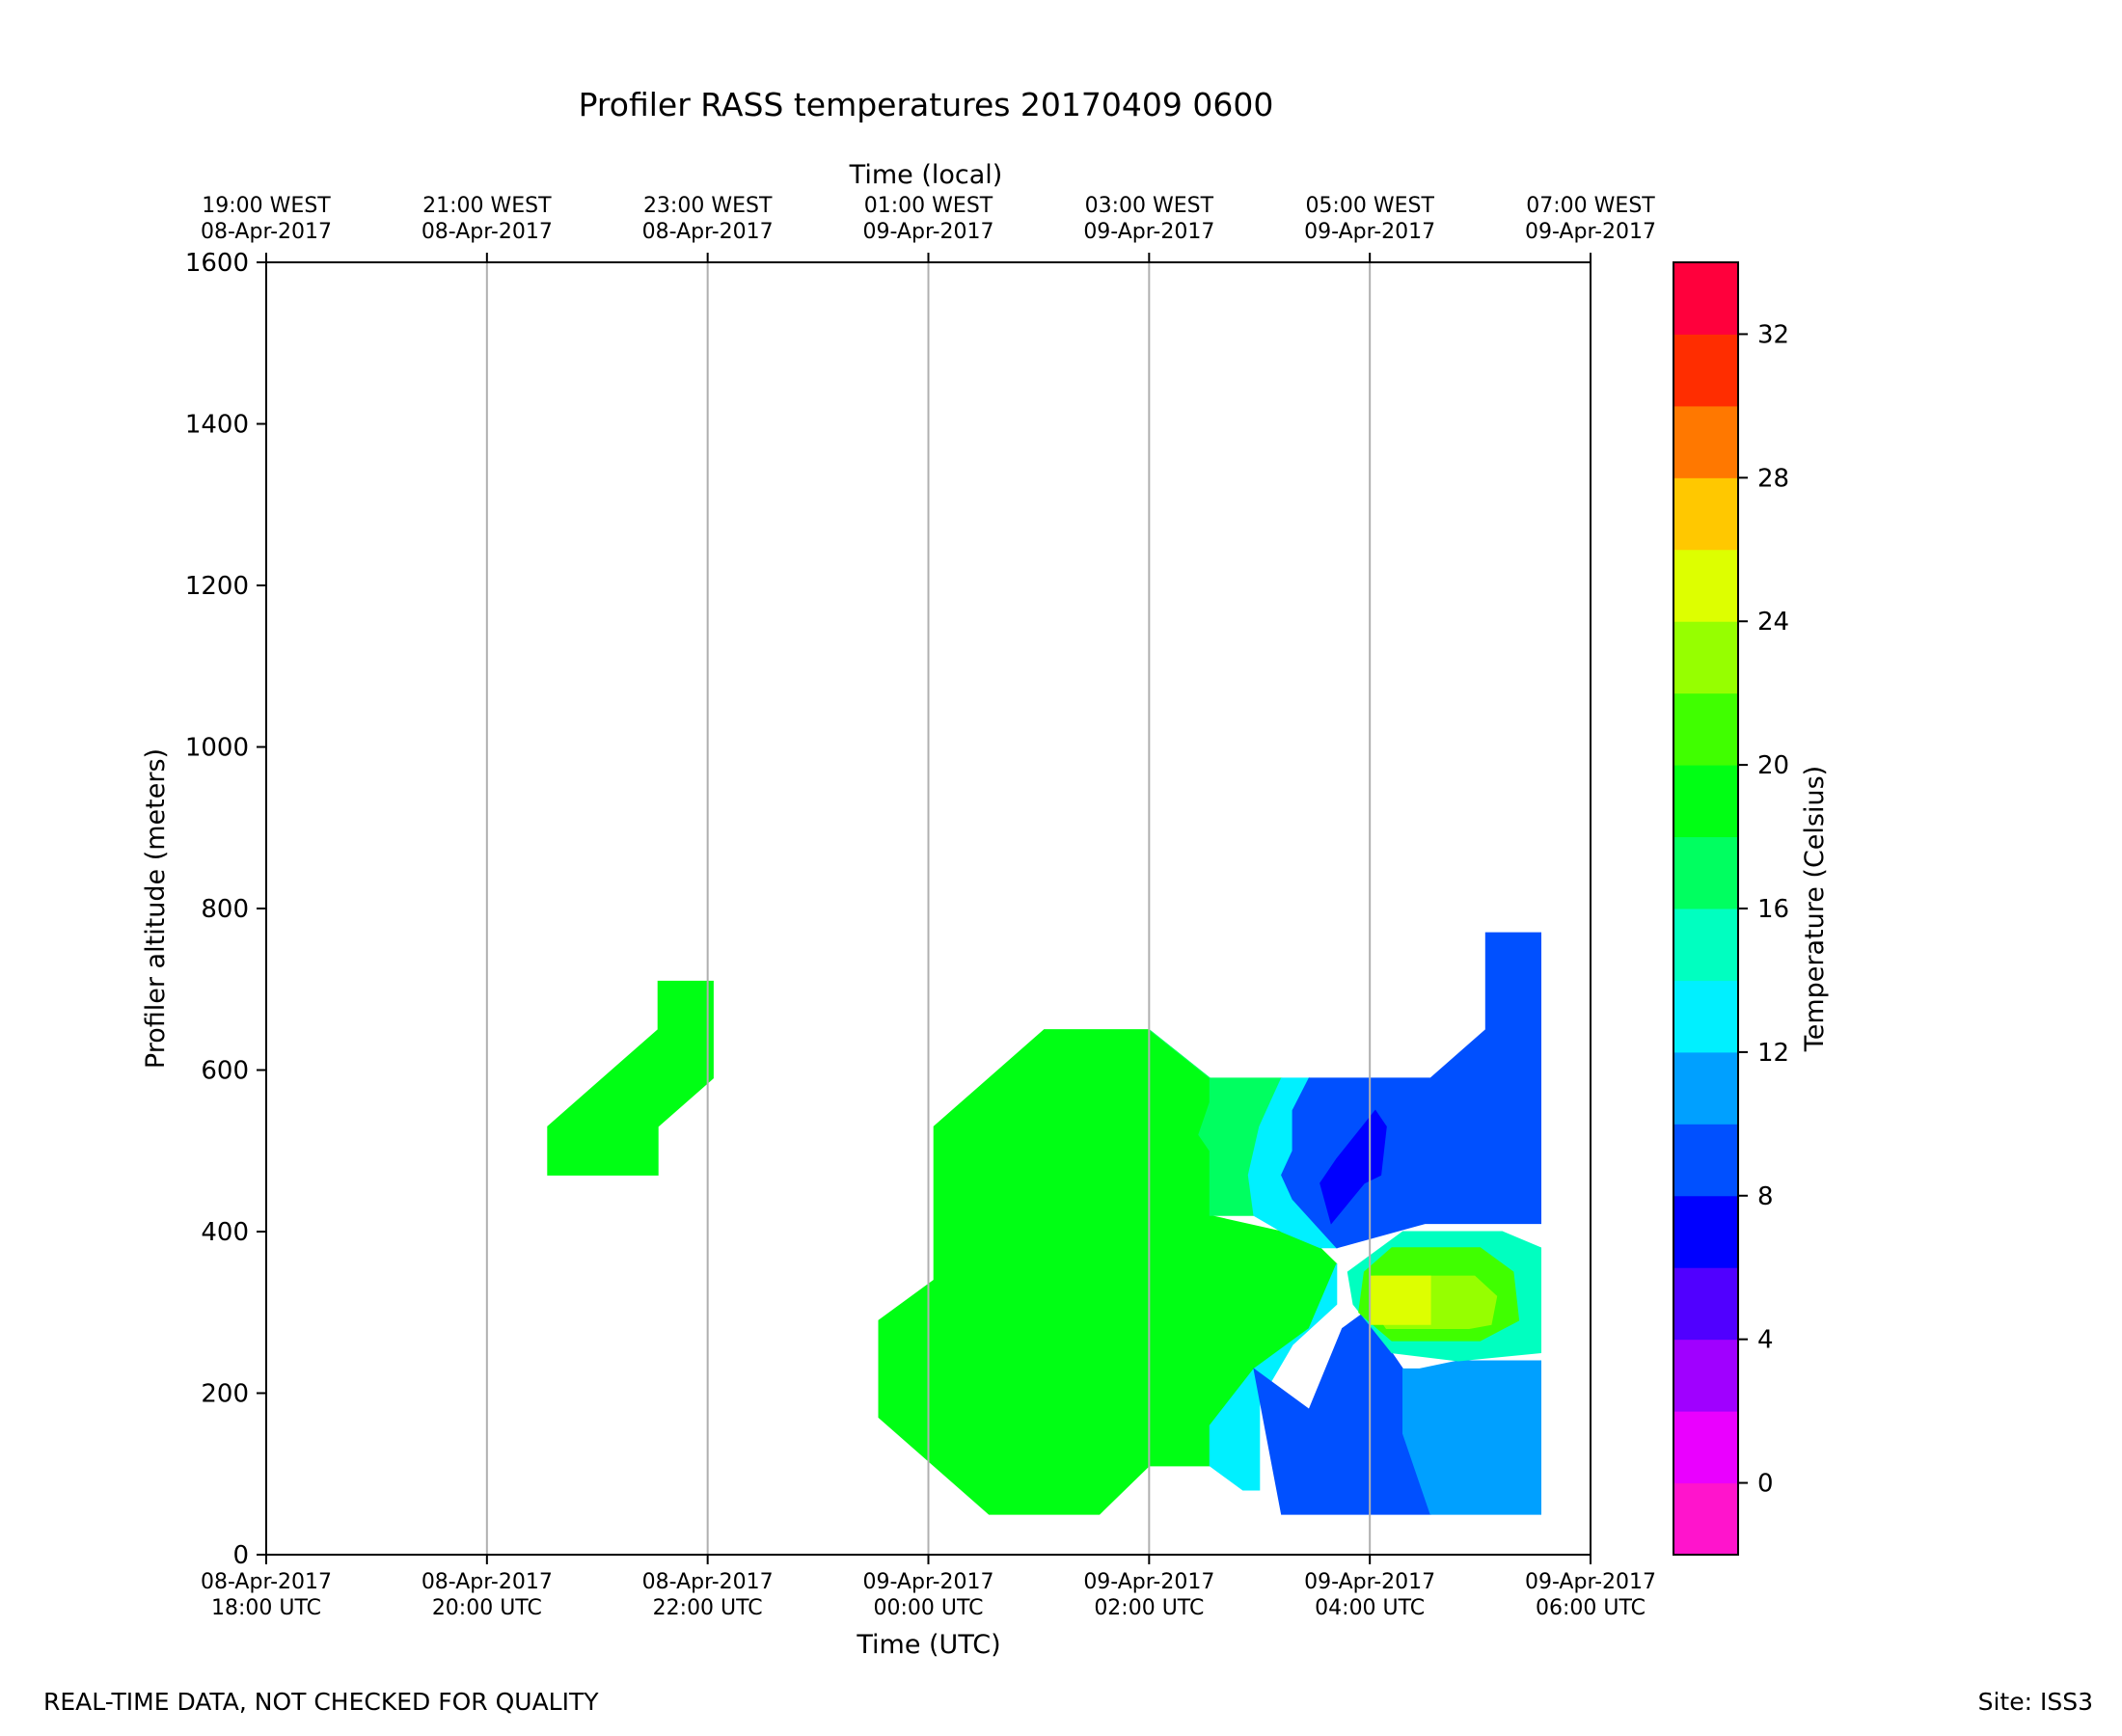 Image resolution: width=2122 pixels, height=1736 pixels. What do you see at coordinates (927, 104) in the screenshot?
I see `chart-title: Profiler RASS temperatures 20170409 0600` at bounding box center [927, 104].